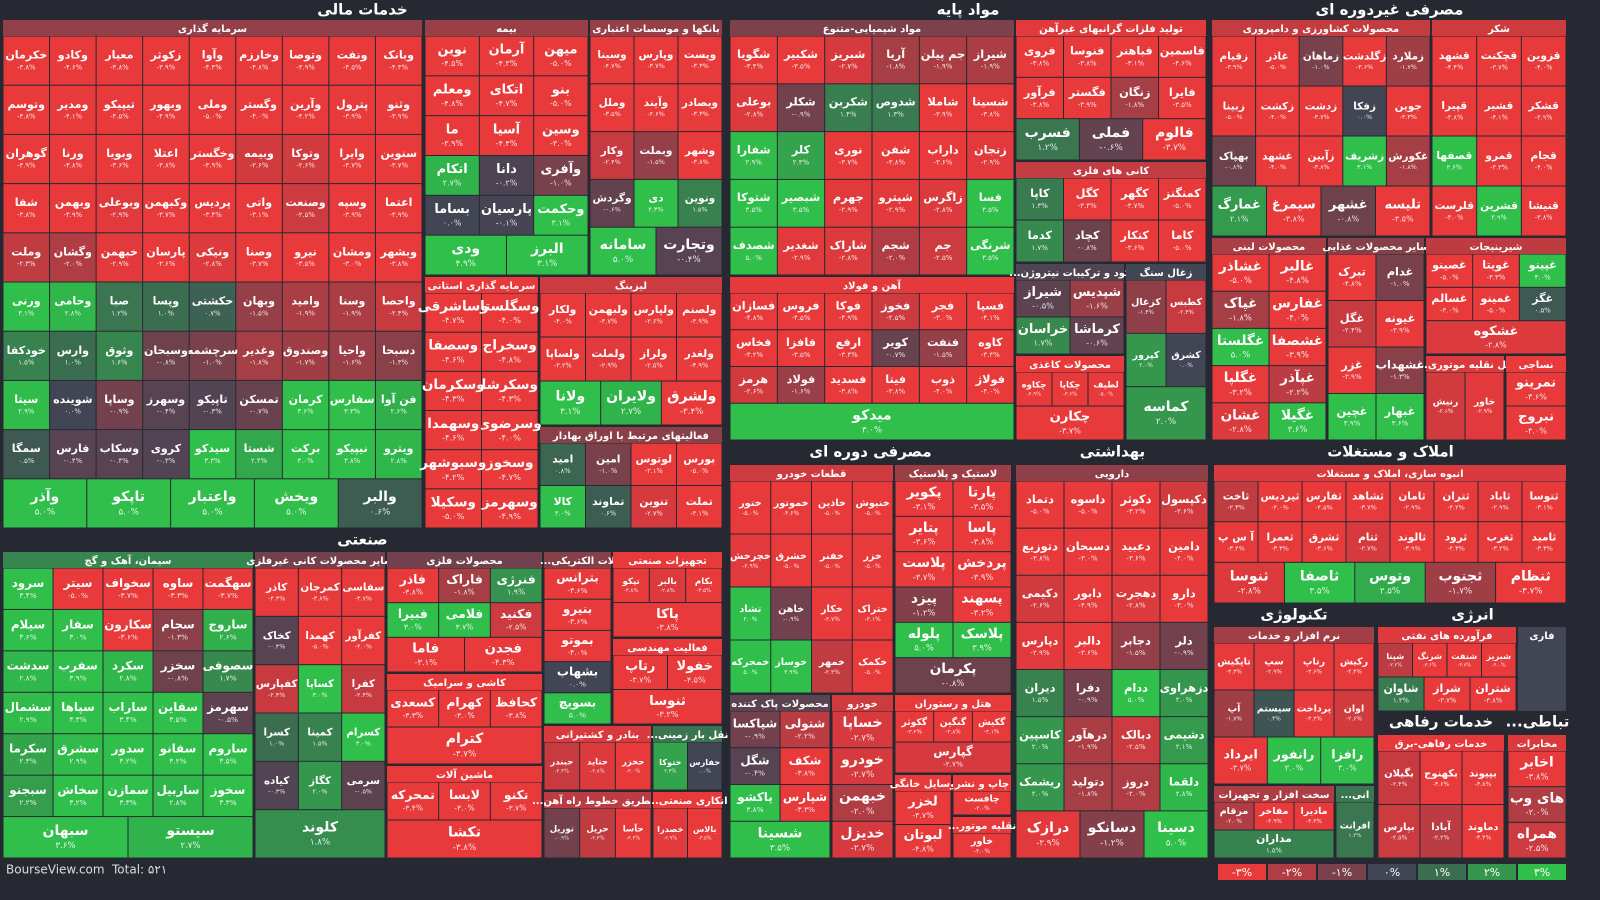 This screenshot has height=900, width=1600. What do you see at coordinates (509, 306) in the screenshot?
I see `stock-symbol: وسگلستا` at bounding box center [509, 306].